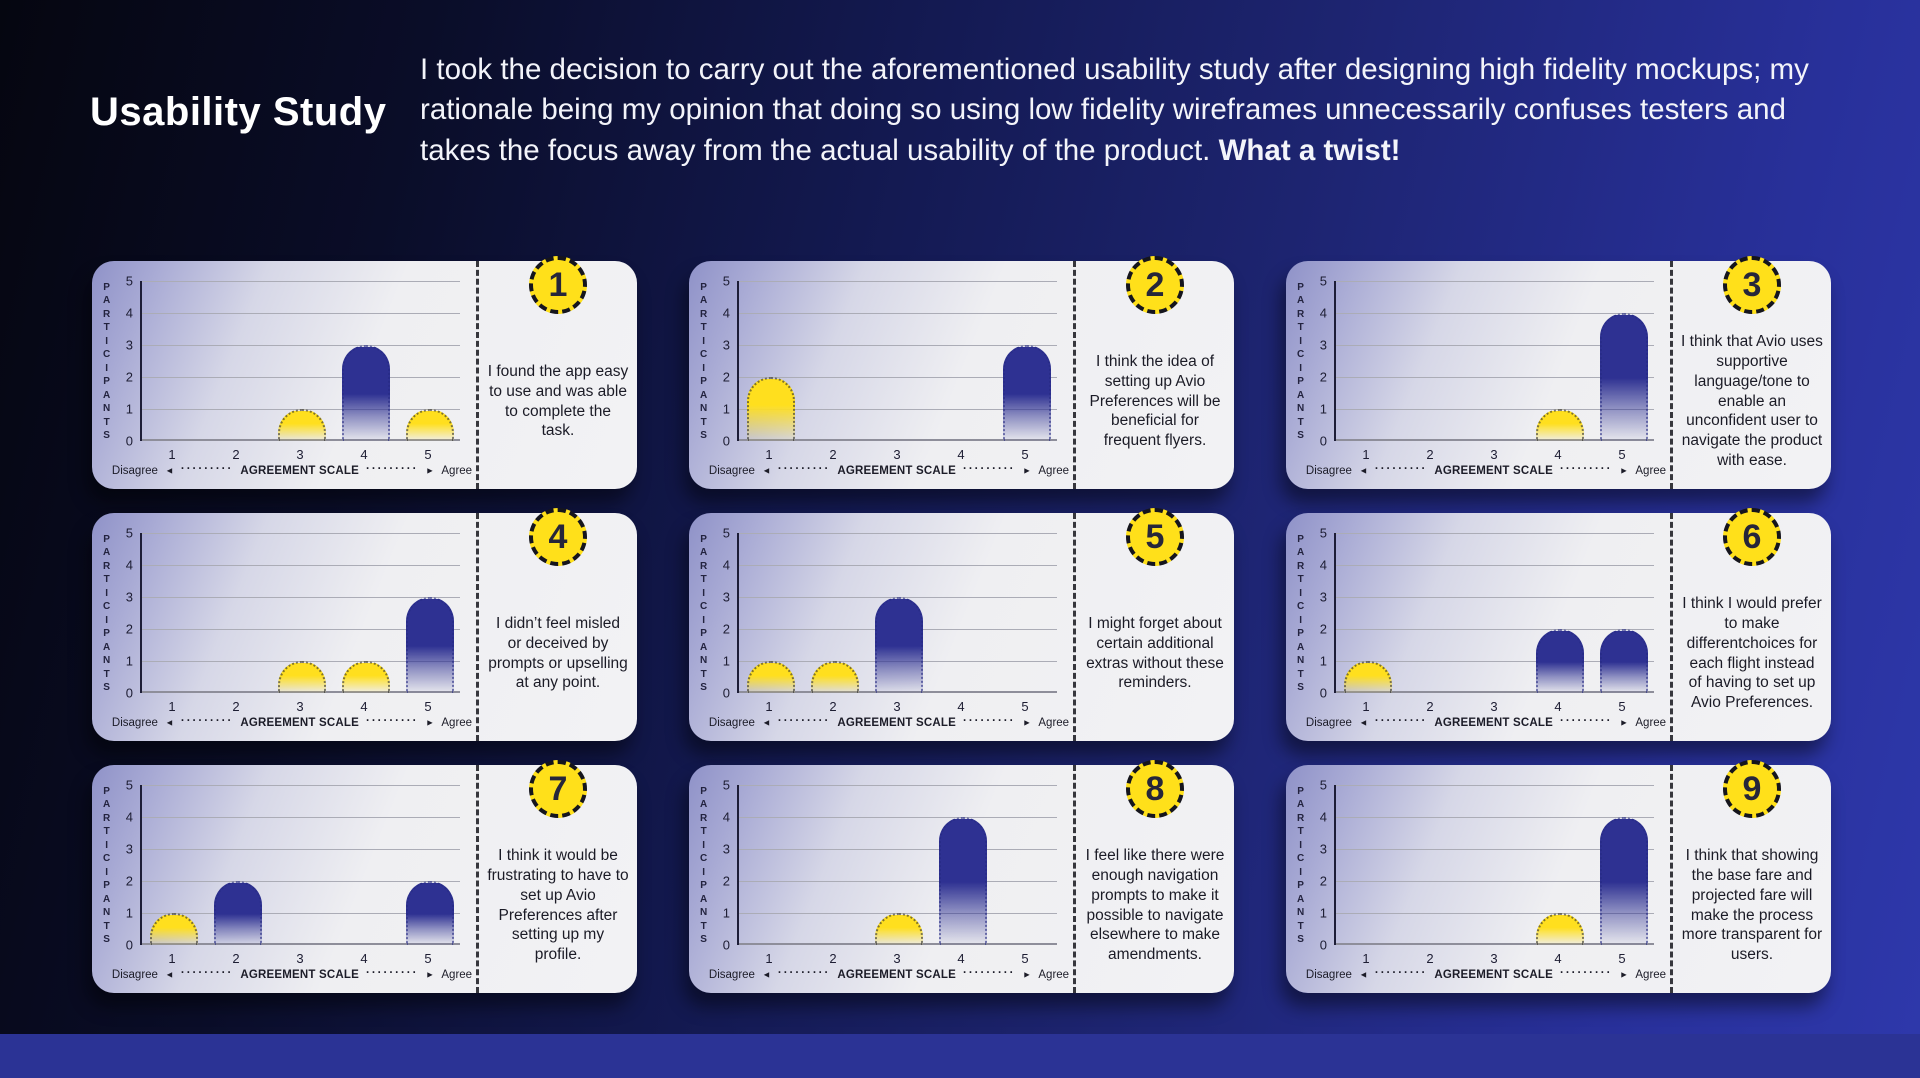 Image resolution: width=1920 pixels, height=1078 pixels. I want to click on y-tick-label: 2, so click(129, 629).